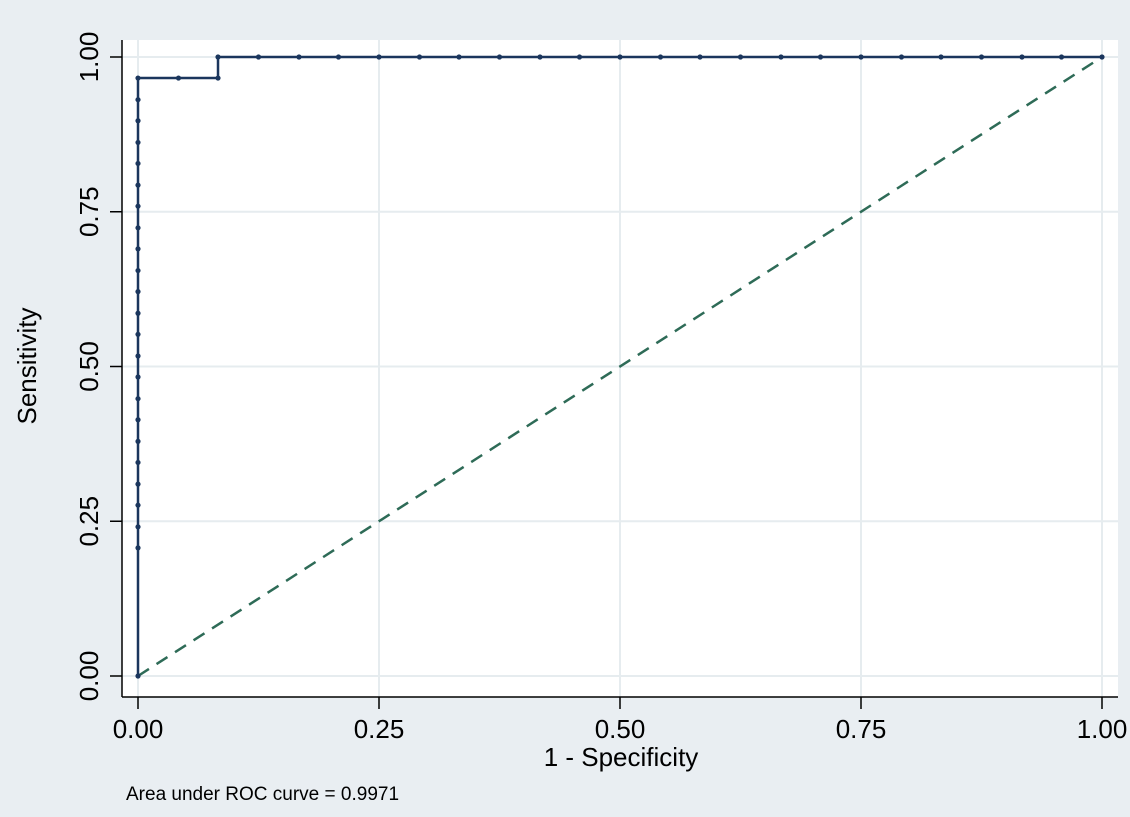 This screenshot has height=817, width=1130. I want to click on y-tick-labels: 0.00 0.25 0.50 0.75 1.00, so click(89, 367).